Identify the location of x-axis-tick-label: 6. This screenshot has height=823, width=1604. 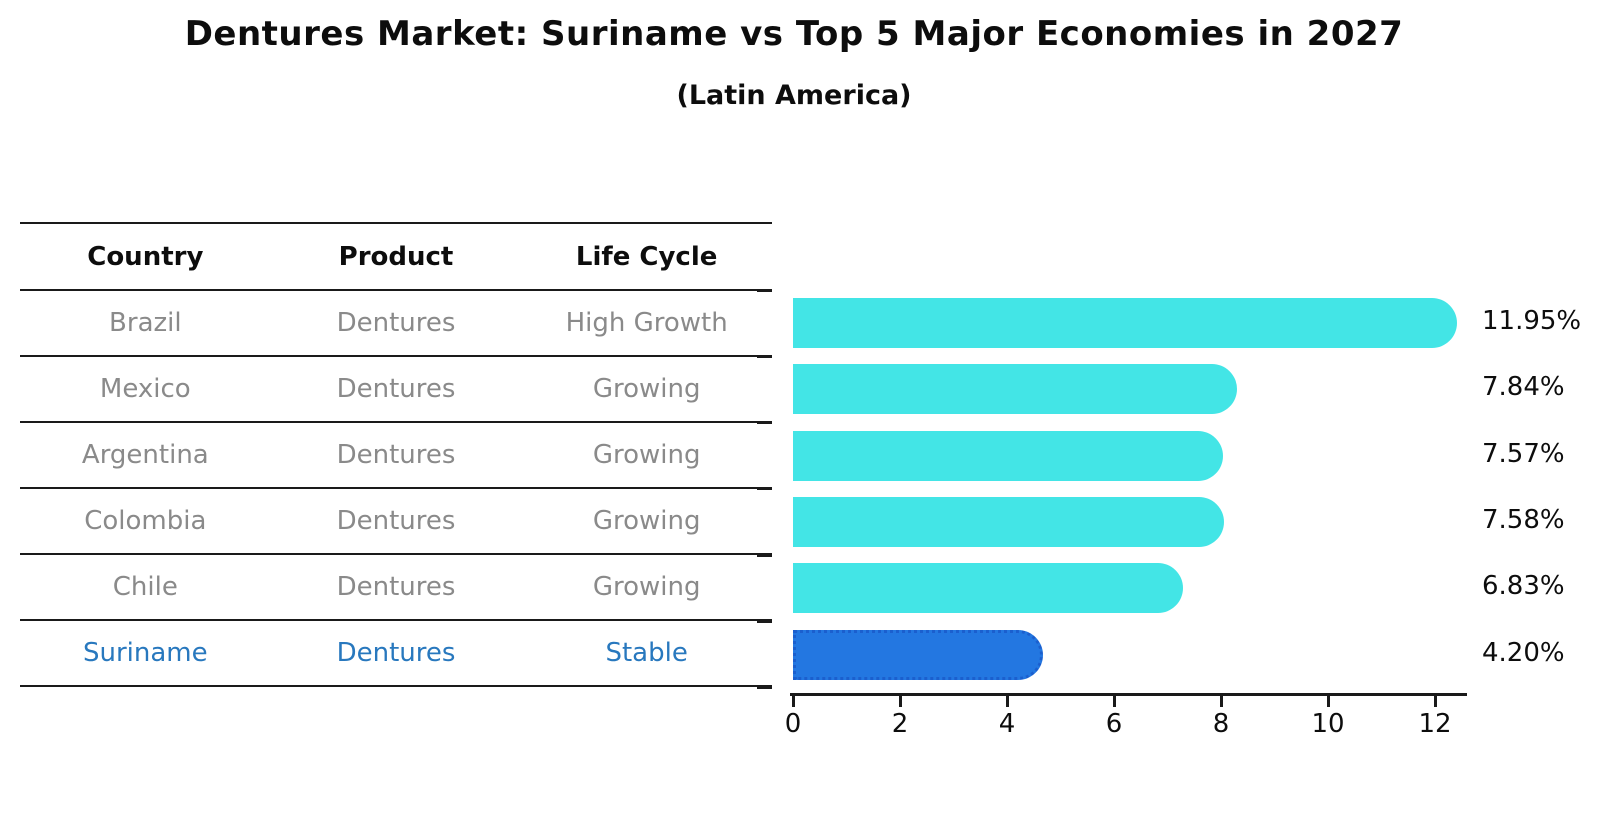
(1114, 724).